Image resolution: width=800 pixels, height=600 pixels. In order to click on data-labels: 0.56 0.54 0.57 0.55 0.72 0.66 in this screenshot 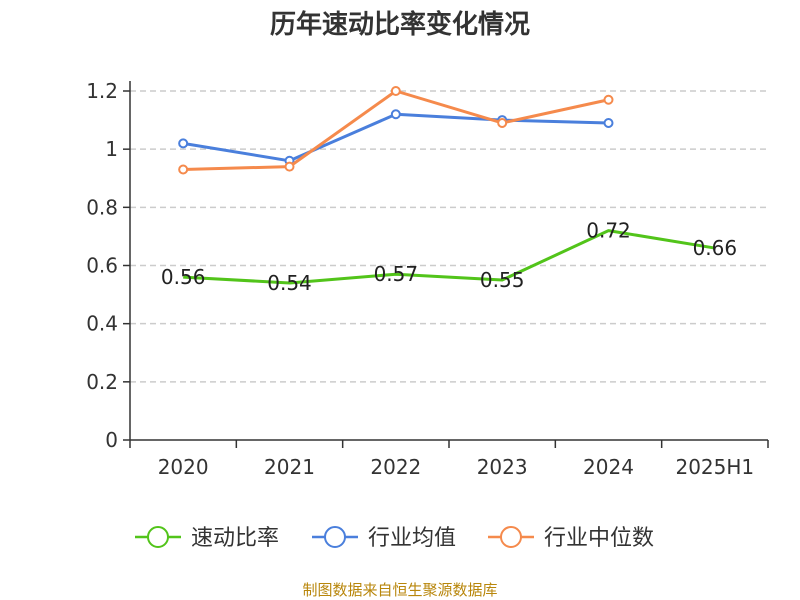, I will do `click(449, 257)`.